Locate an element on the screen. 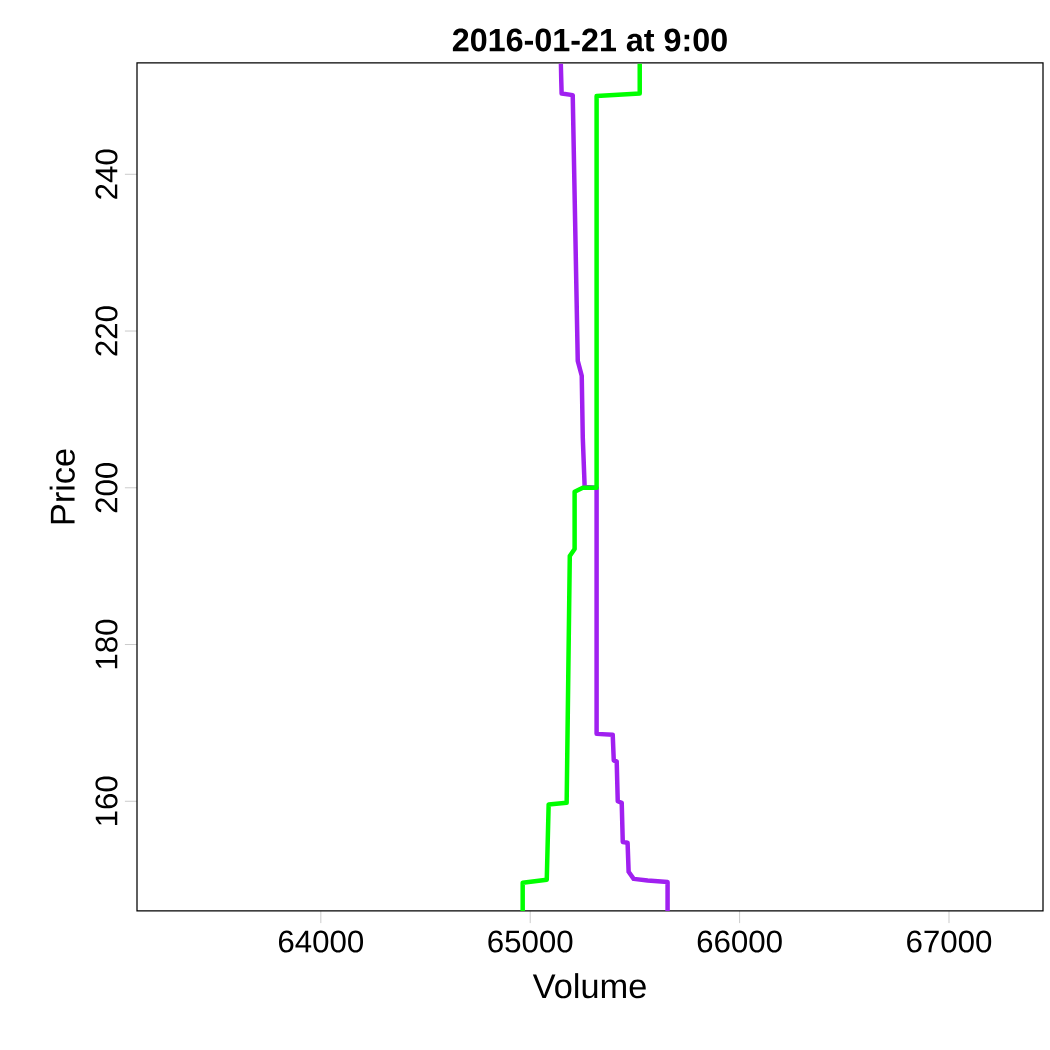  y-axis-title: Price is located at coordinates (62, 486).